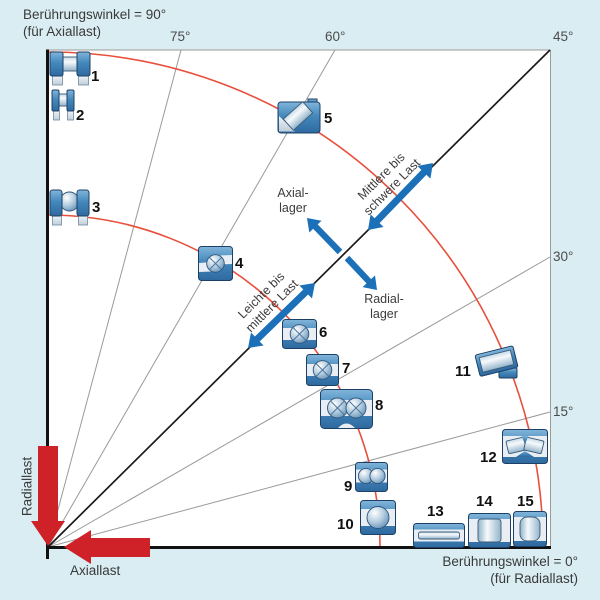 The width and height of the screenshot is (600, 600). I want to click on bearing-icon-tapered-roller-thrust, so click(299, 115).